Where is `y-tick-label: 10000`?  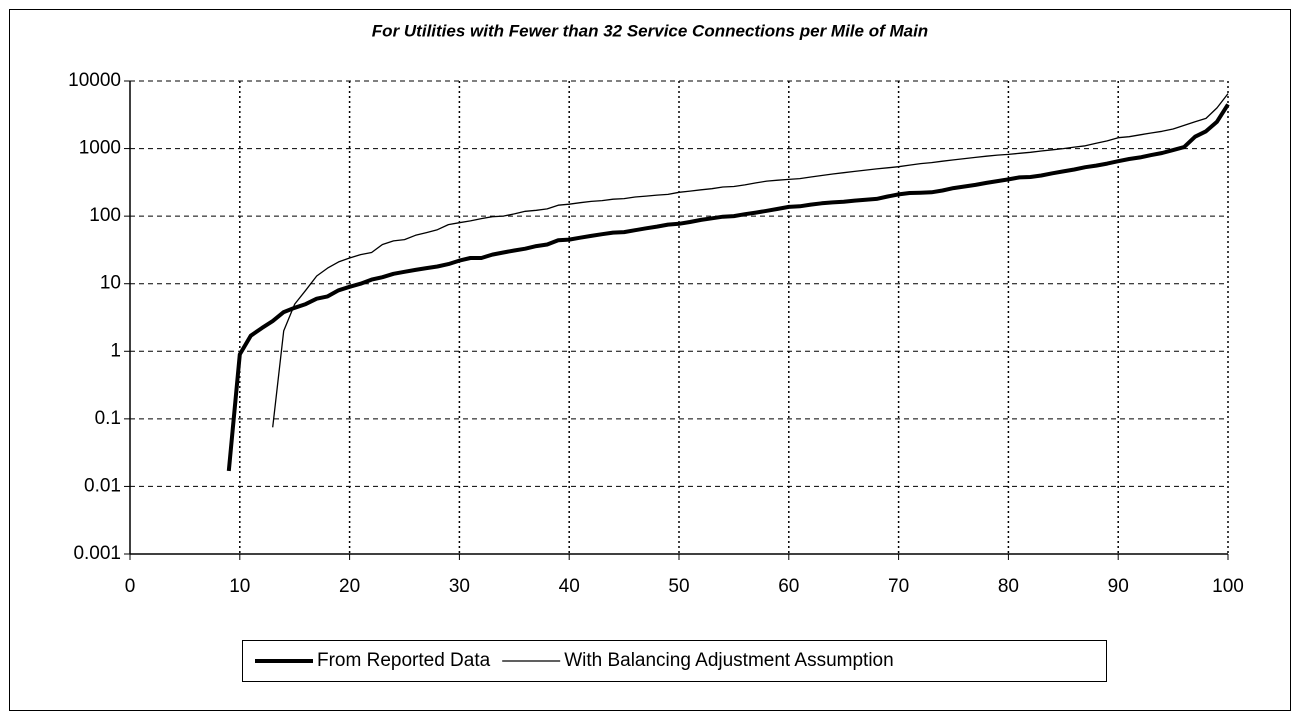
y-tick-label: 10000 is located at coordinates (94, 80).